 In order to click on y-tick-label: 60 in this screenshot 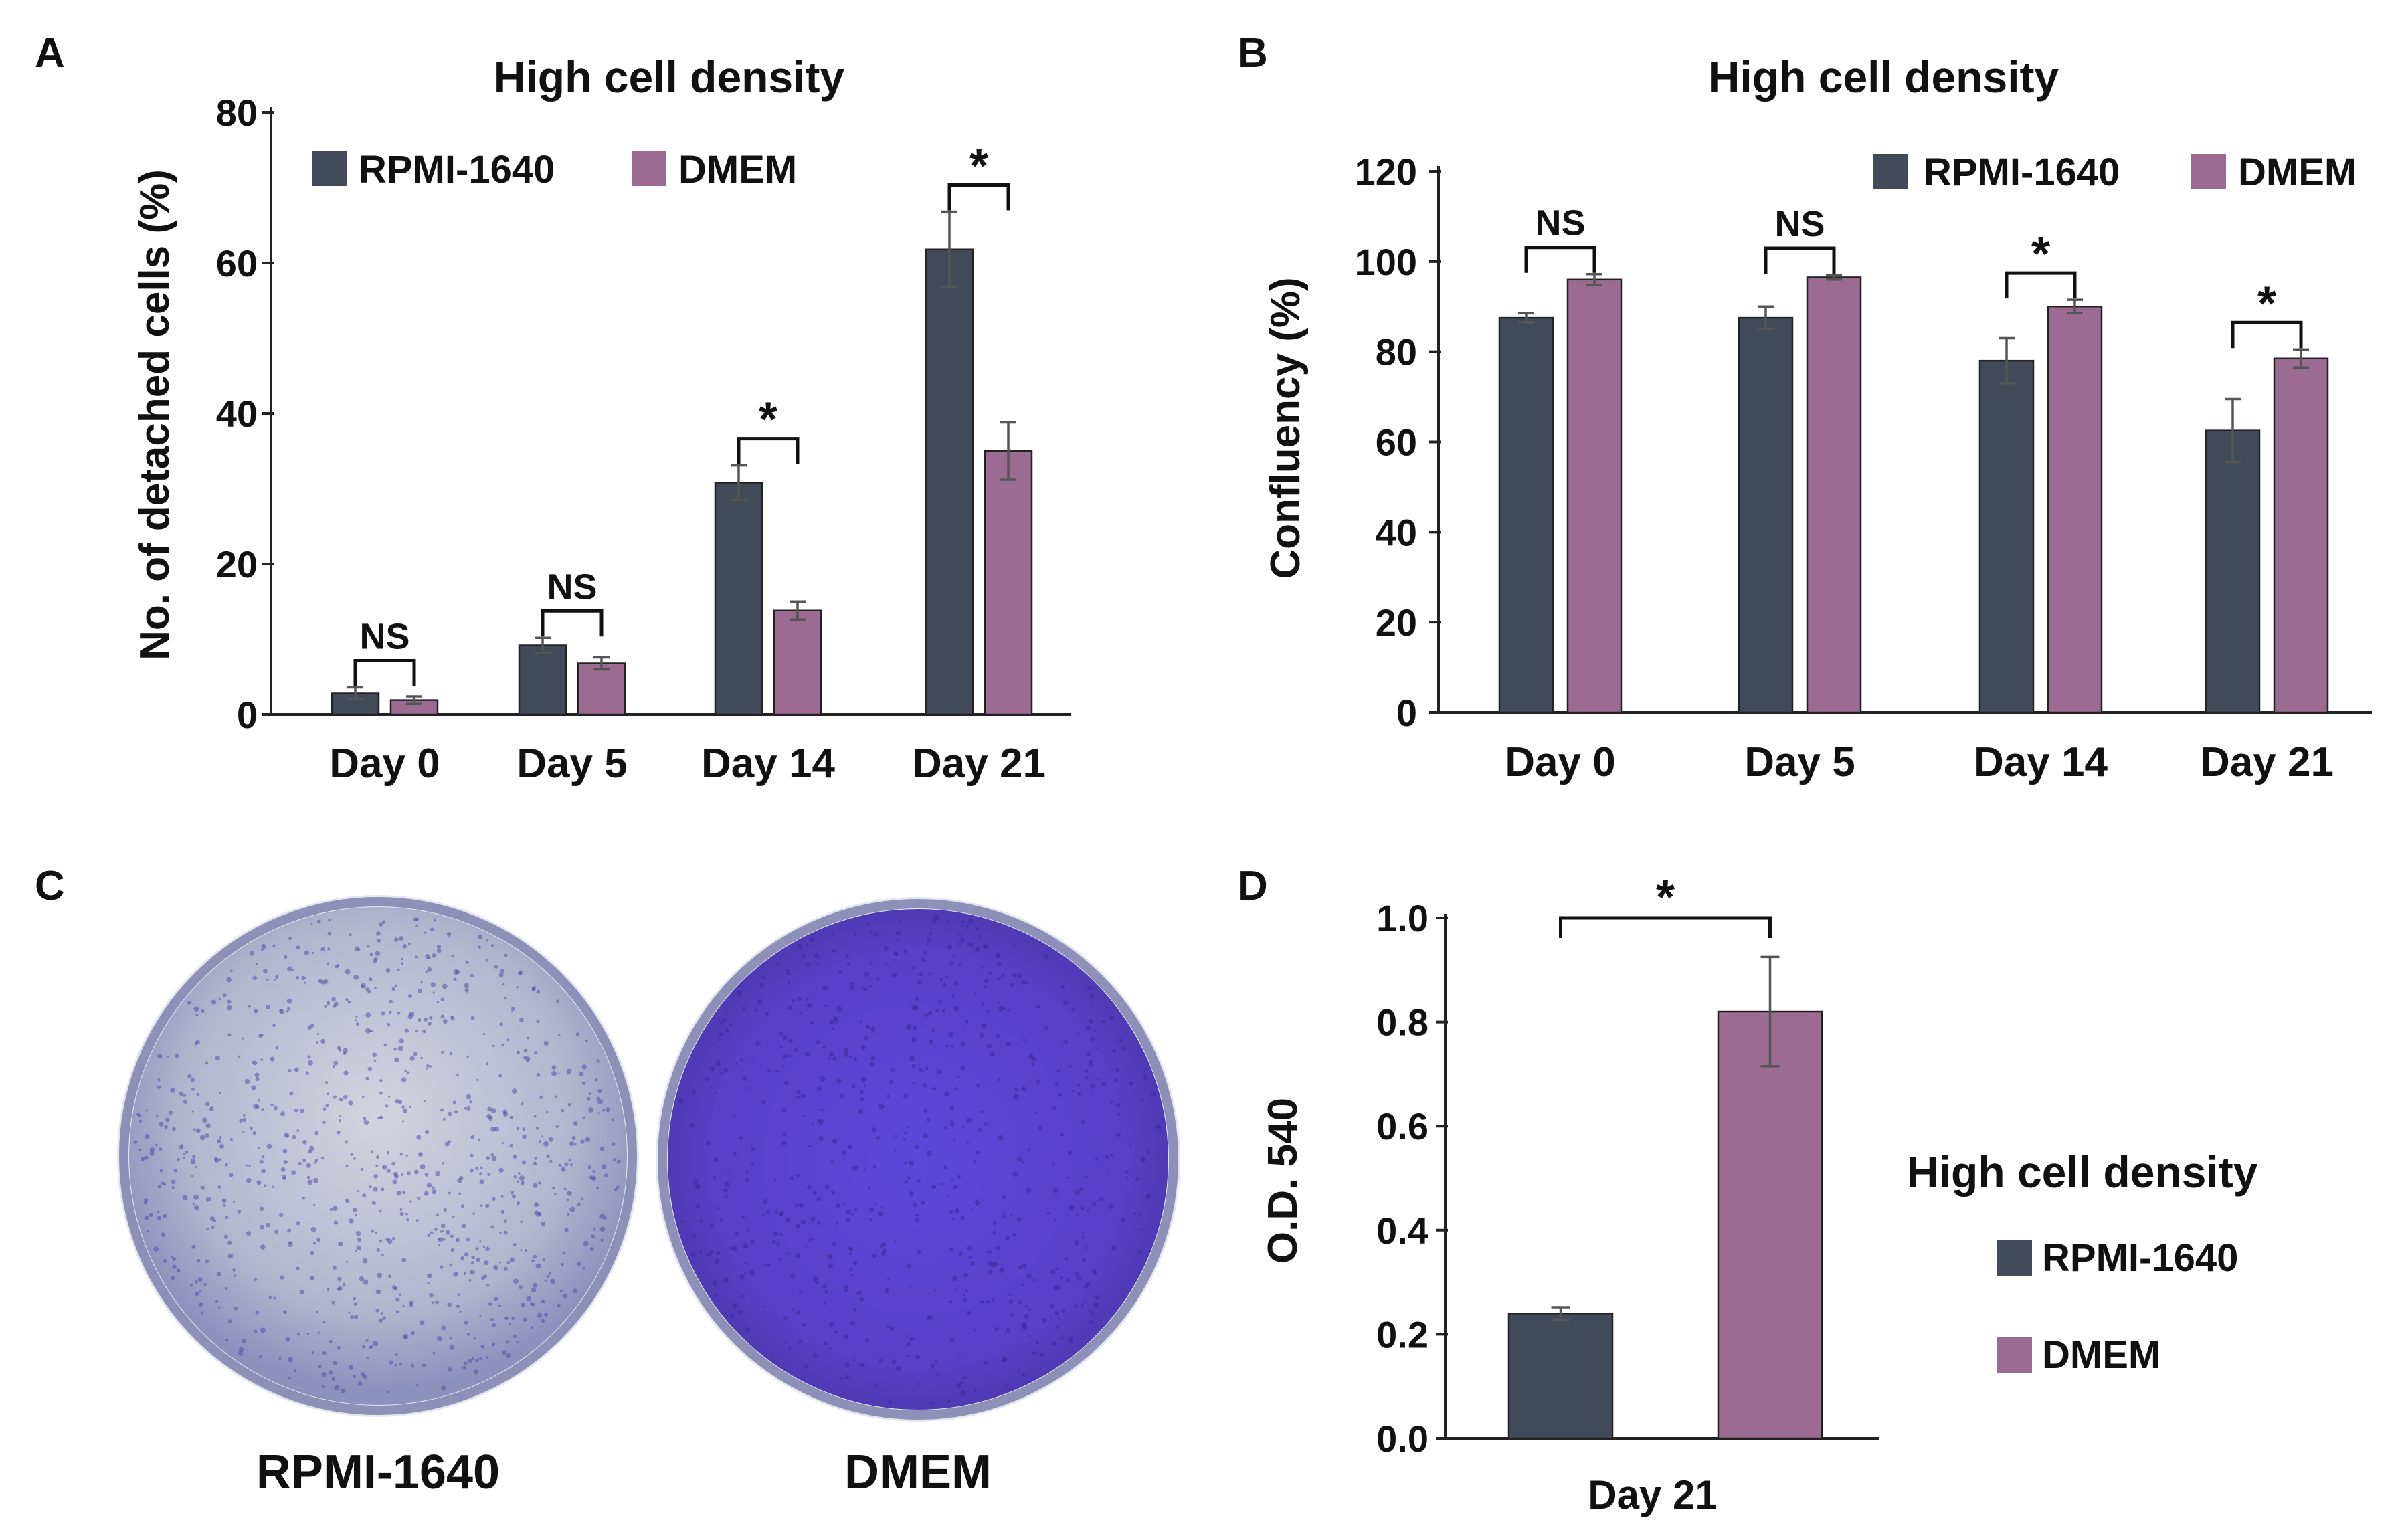, I will do `click(1396, 442)`.